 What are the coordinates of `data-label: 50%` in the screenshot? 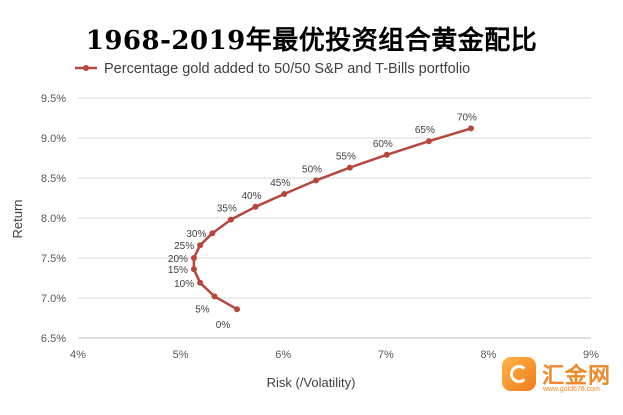 It's located at (312, 169).